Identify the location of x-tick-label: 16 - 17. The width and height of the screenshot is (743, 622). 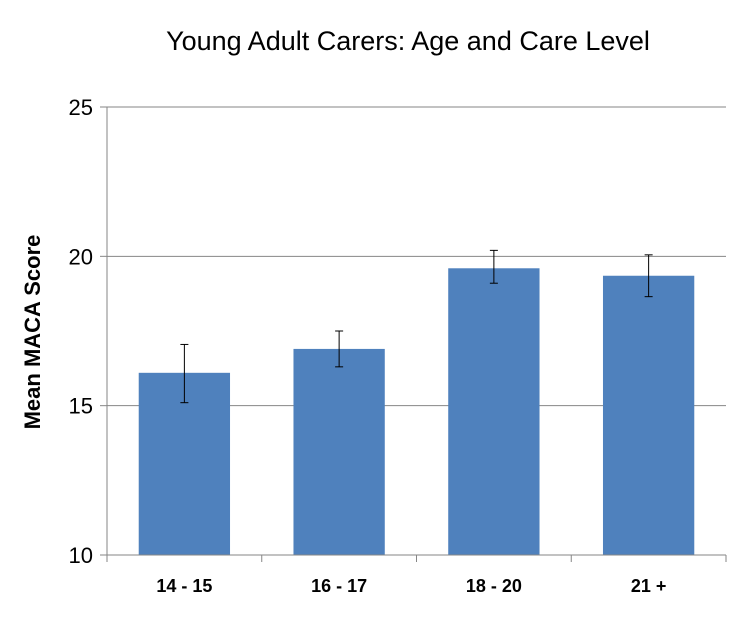
(339, 586).